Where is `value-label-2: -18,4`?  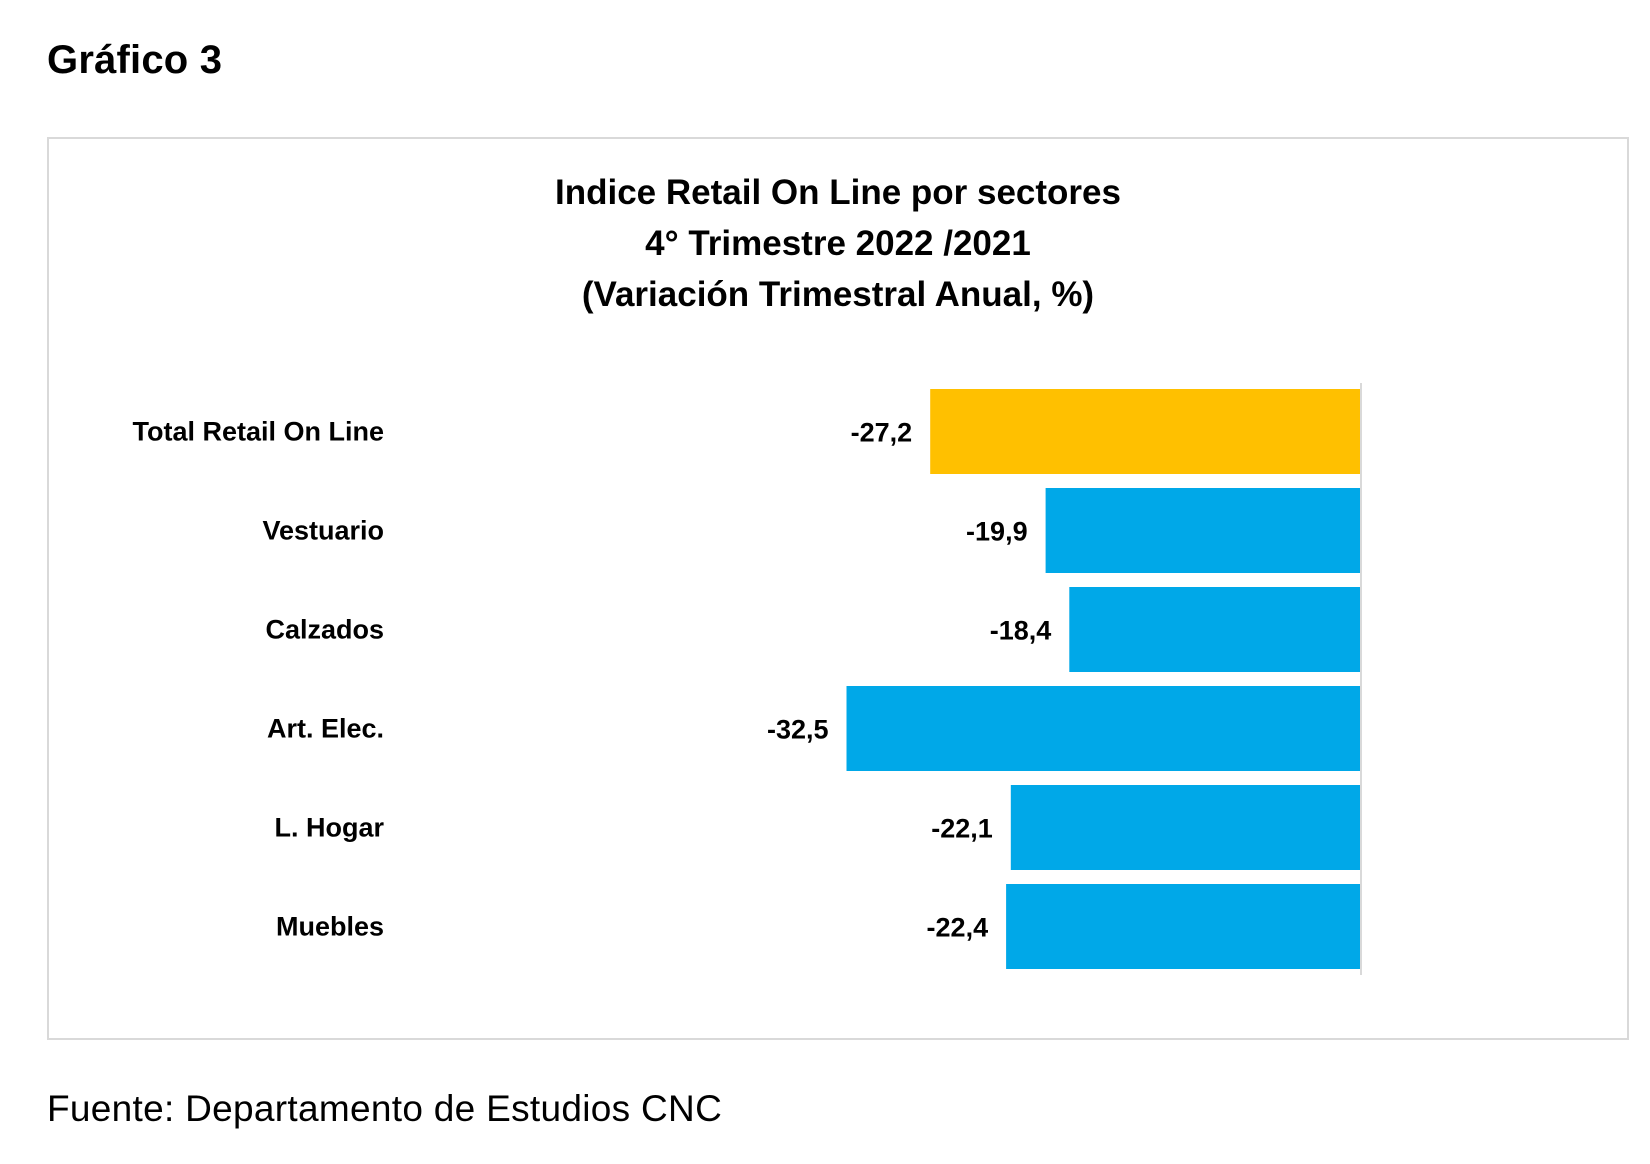
value-label-2: -18,4 is located at coordinates (1021, 631).